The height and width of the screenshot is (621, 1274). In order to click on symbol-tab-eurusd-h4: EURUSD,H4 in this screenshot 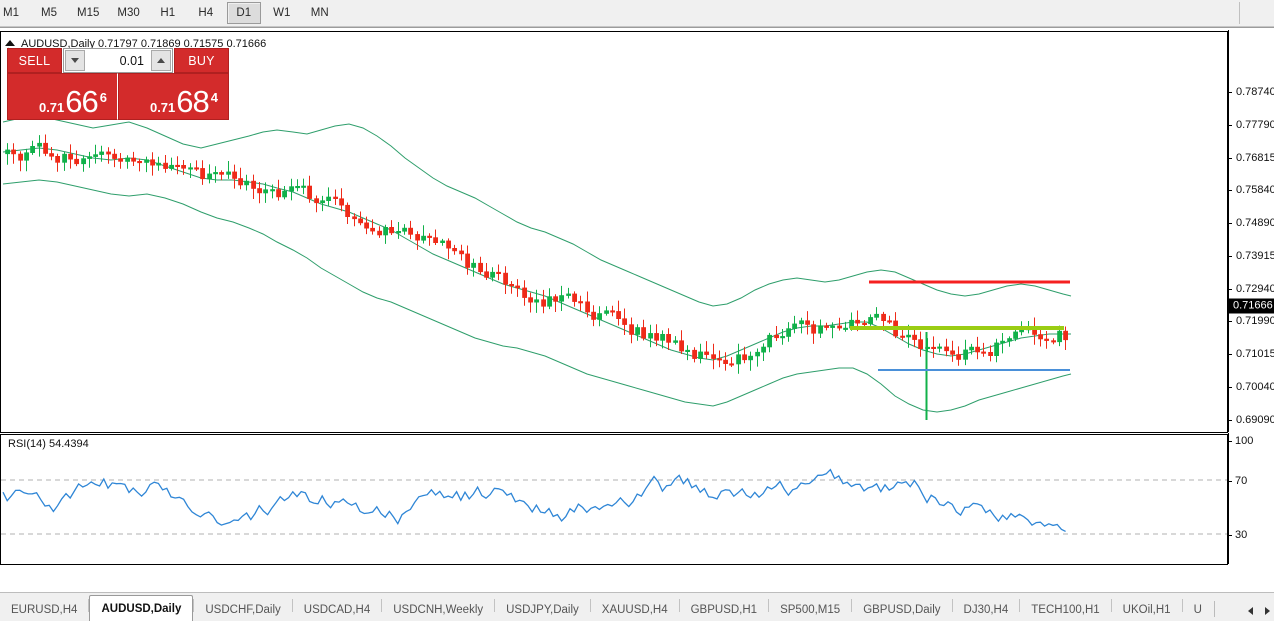, I will do `click(44, 610)`.